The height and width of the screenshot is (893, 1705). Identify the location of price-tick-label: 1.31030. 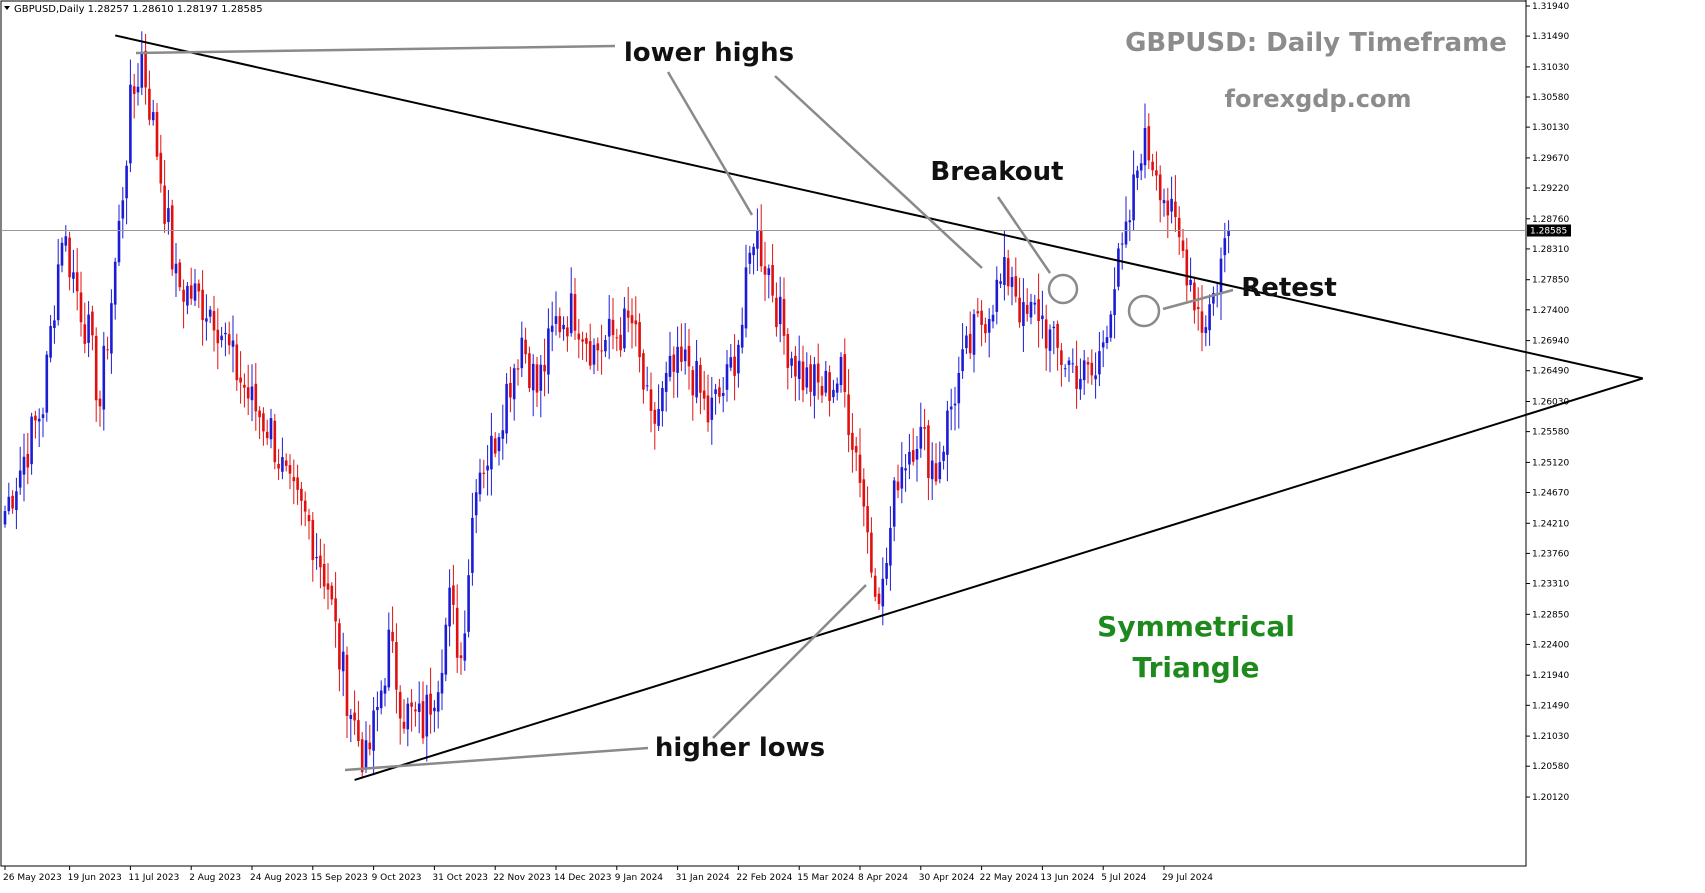
(1550, 68).